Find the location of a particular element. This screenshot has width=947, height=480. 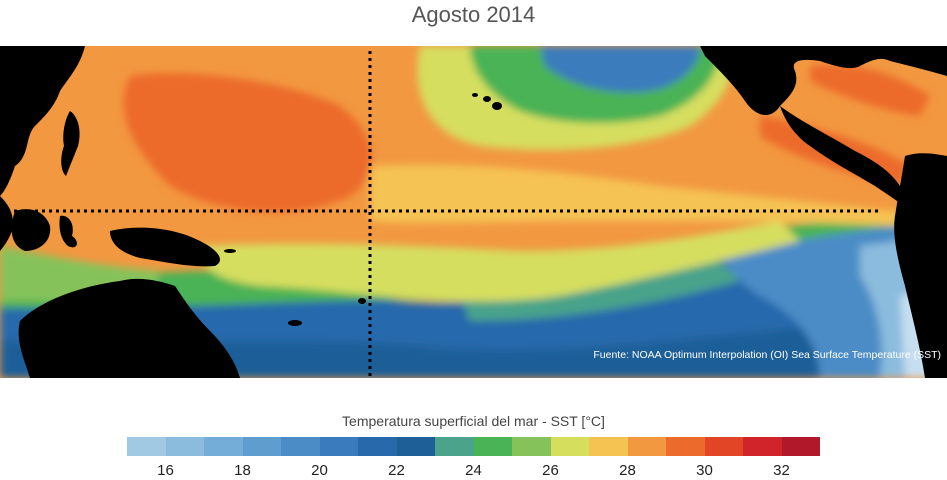

sst-warm-pool is located at coordinates (247, 143).